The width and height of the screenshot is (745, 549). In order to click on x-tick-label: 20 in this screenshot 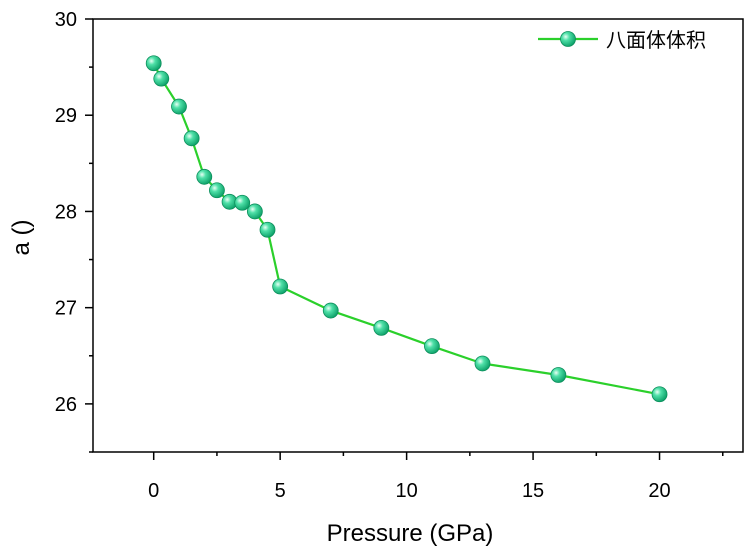, I will do `click(659, 491)`.